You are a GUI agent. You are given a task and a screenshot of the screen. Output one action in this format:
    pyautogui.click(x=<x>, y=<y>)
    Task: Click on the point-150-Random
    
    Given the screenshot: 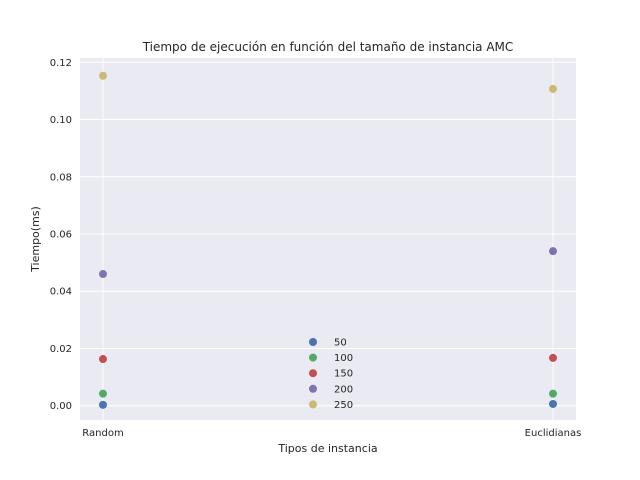 What is the action you would take?
    pyautogui.click(x=103, y=359)
    